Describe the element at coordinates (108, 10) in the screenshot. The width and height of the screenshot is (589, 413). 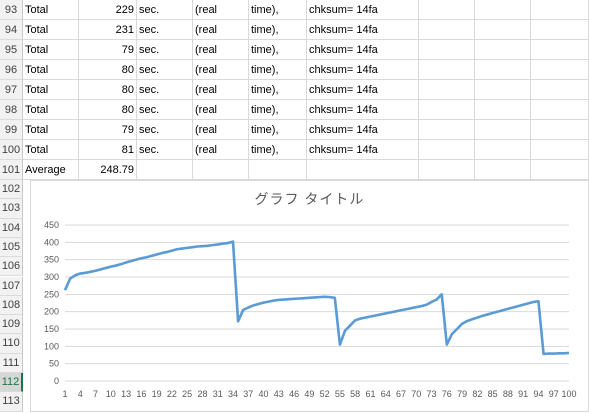
I see `cell: 229` at that location.